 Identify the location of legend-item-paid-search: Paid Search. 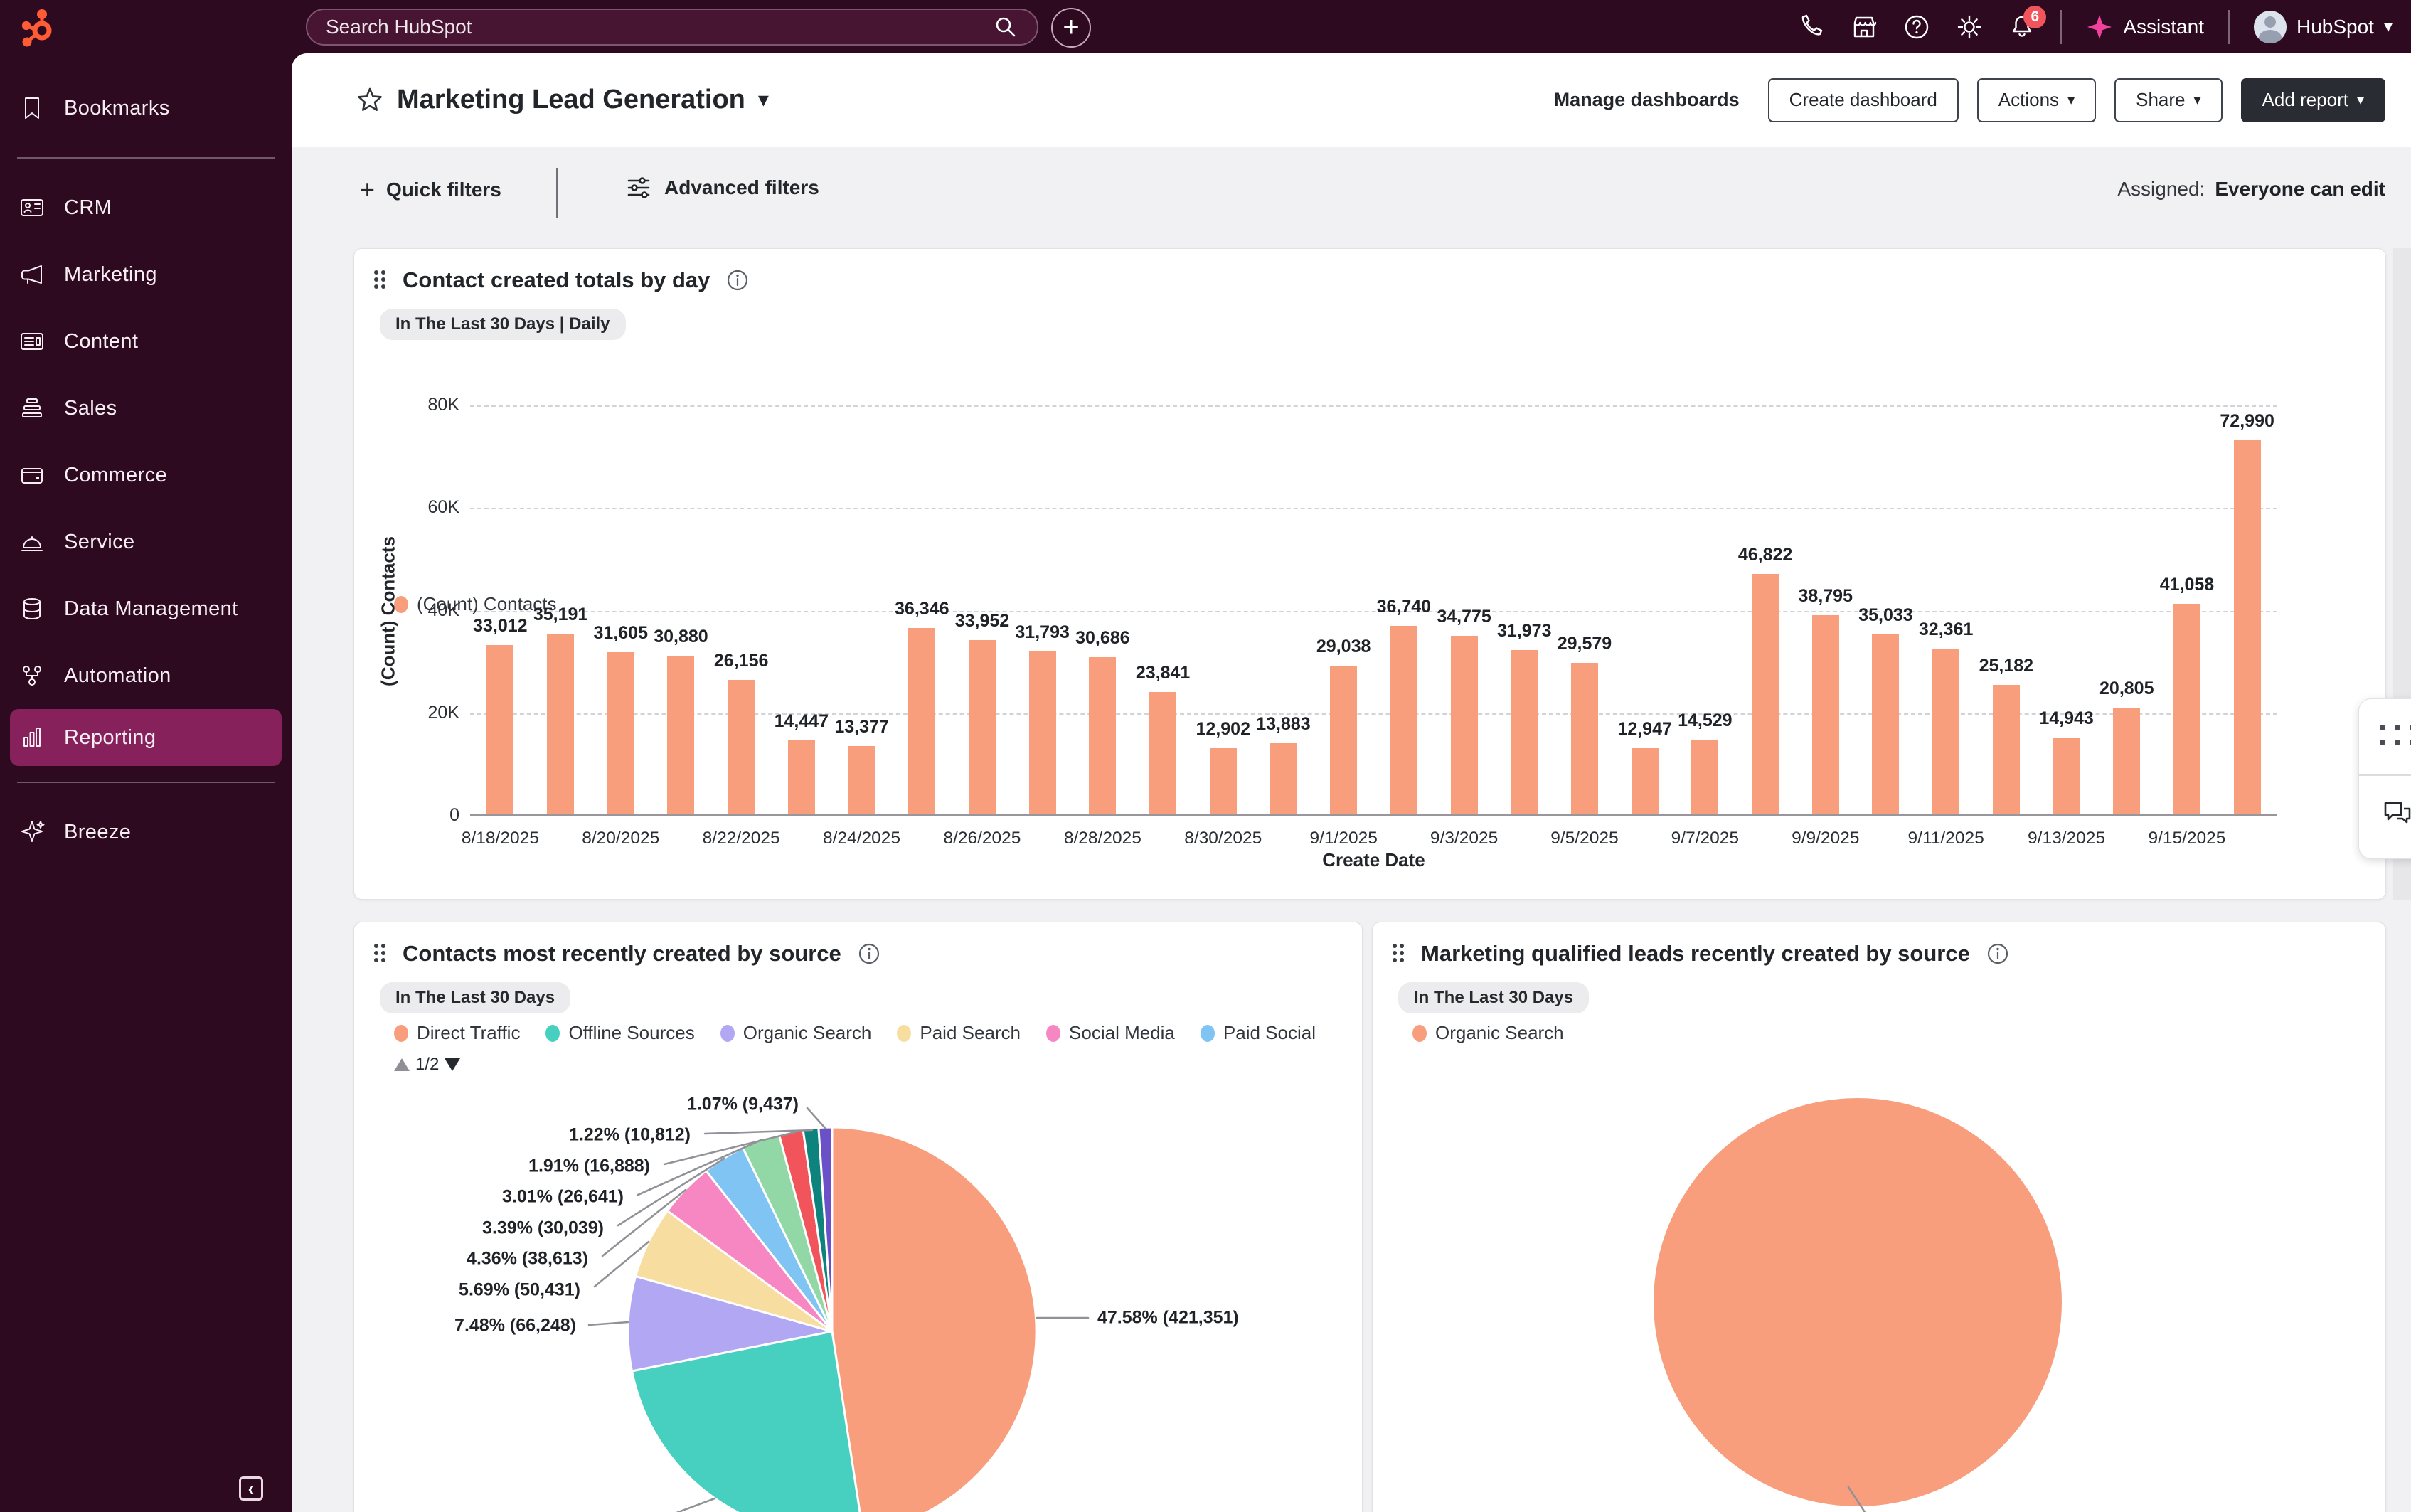
(959, 1033).